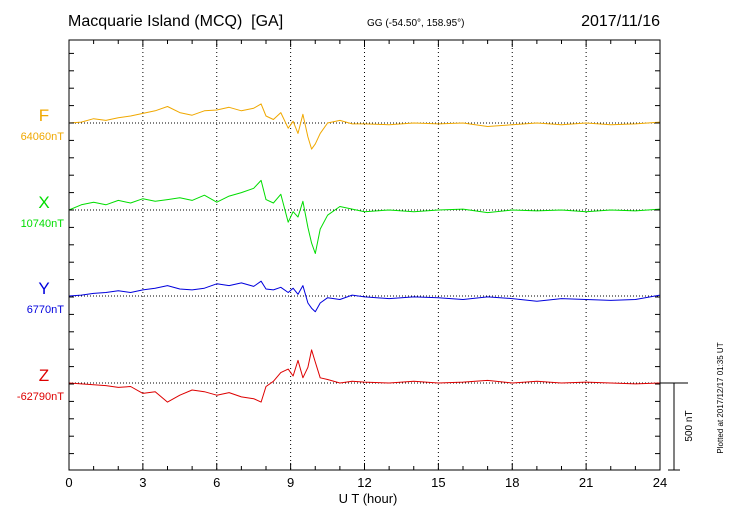 The height and width of the screenshot is (520, 730). I want to click on x-tick-label: 3, so click(142, 482).